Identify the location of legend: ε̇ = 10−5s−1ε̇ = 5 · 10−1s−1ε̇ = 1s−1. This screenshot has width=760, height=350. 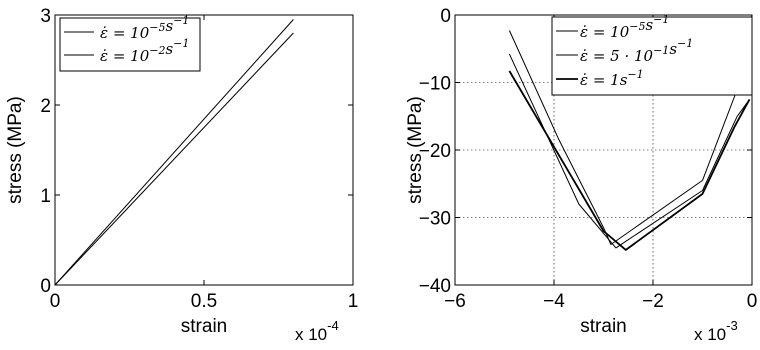
(652, 54).